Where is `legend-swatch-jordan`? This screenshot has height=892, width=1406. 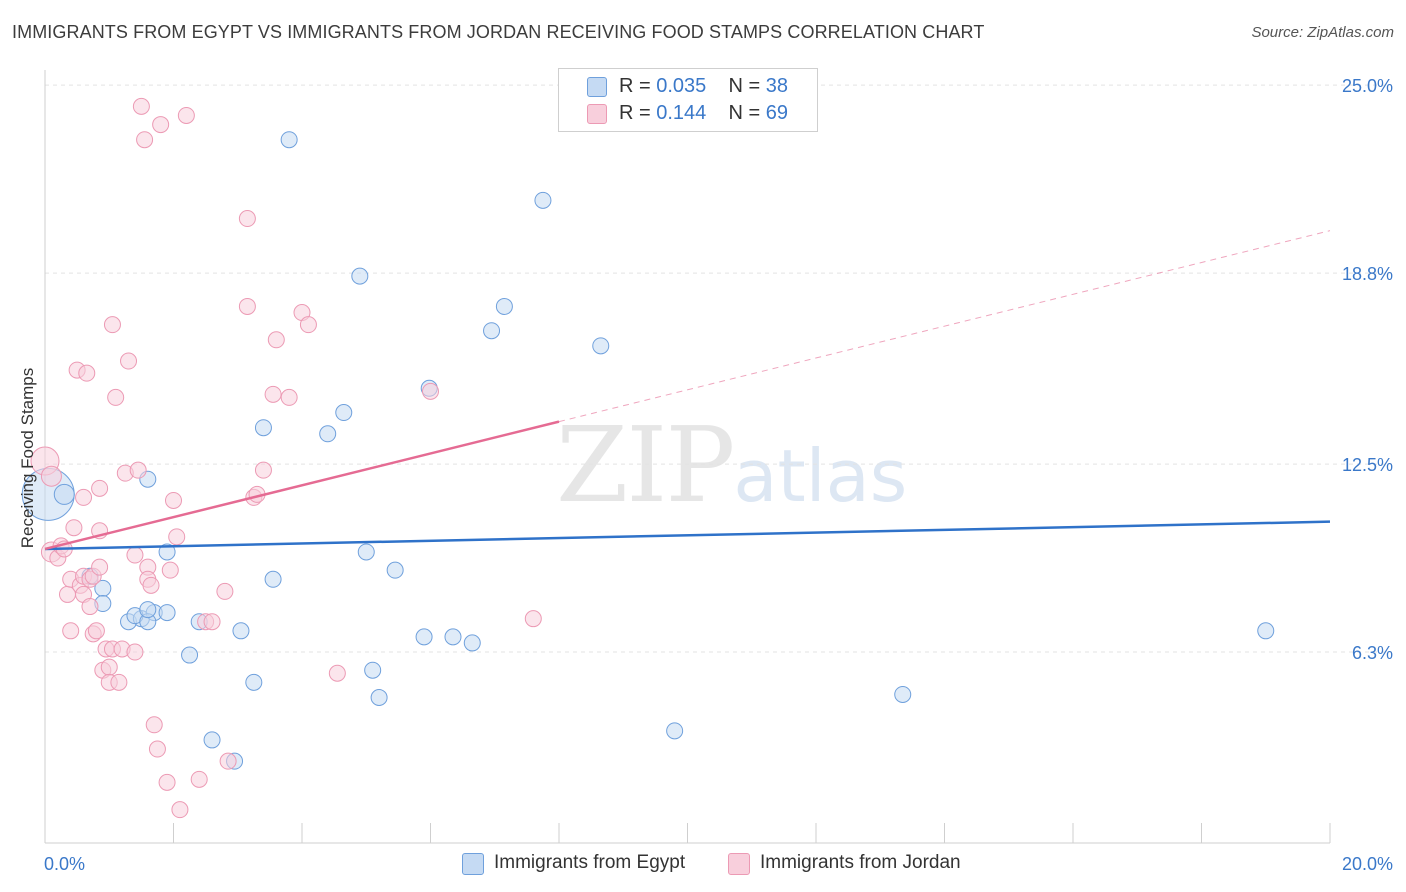 legend-swatch-jordan is located at coordinates (597, 114).